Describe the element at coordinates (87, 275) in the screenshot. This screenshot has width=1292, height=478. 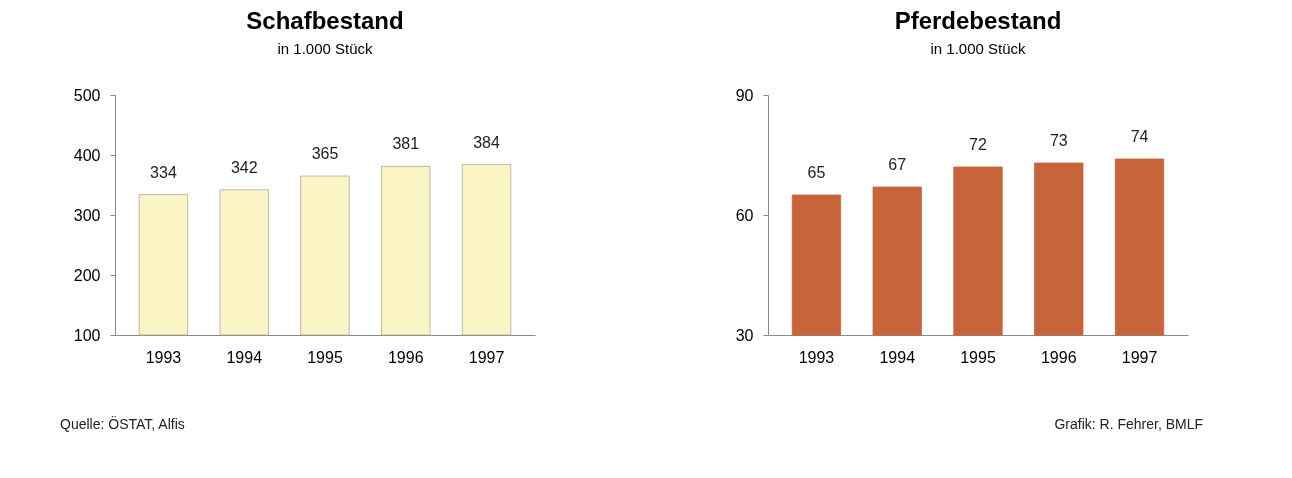
I see `y-tick-label: 200` at that location.